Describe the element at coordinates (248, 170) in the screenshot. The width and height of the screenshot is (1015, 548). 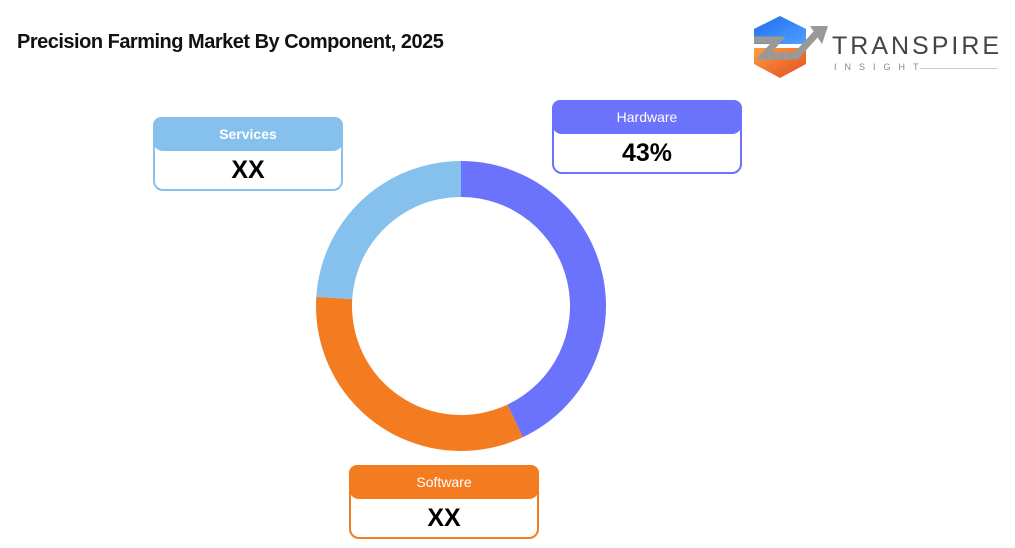
I see `services-value: XX` at that location.